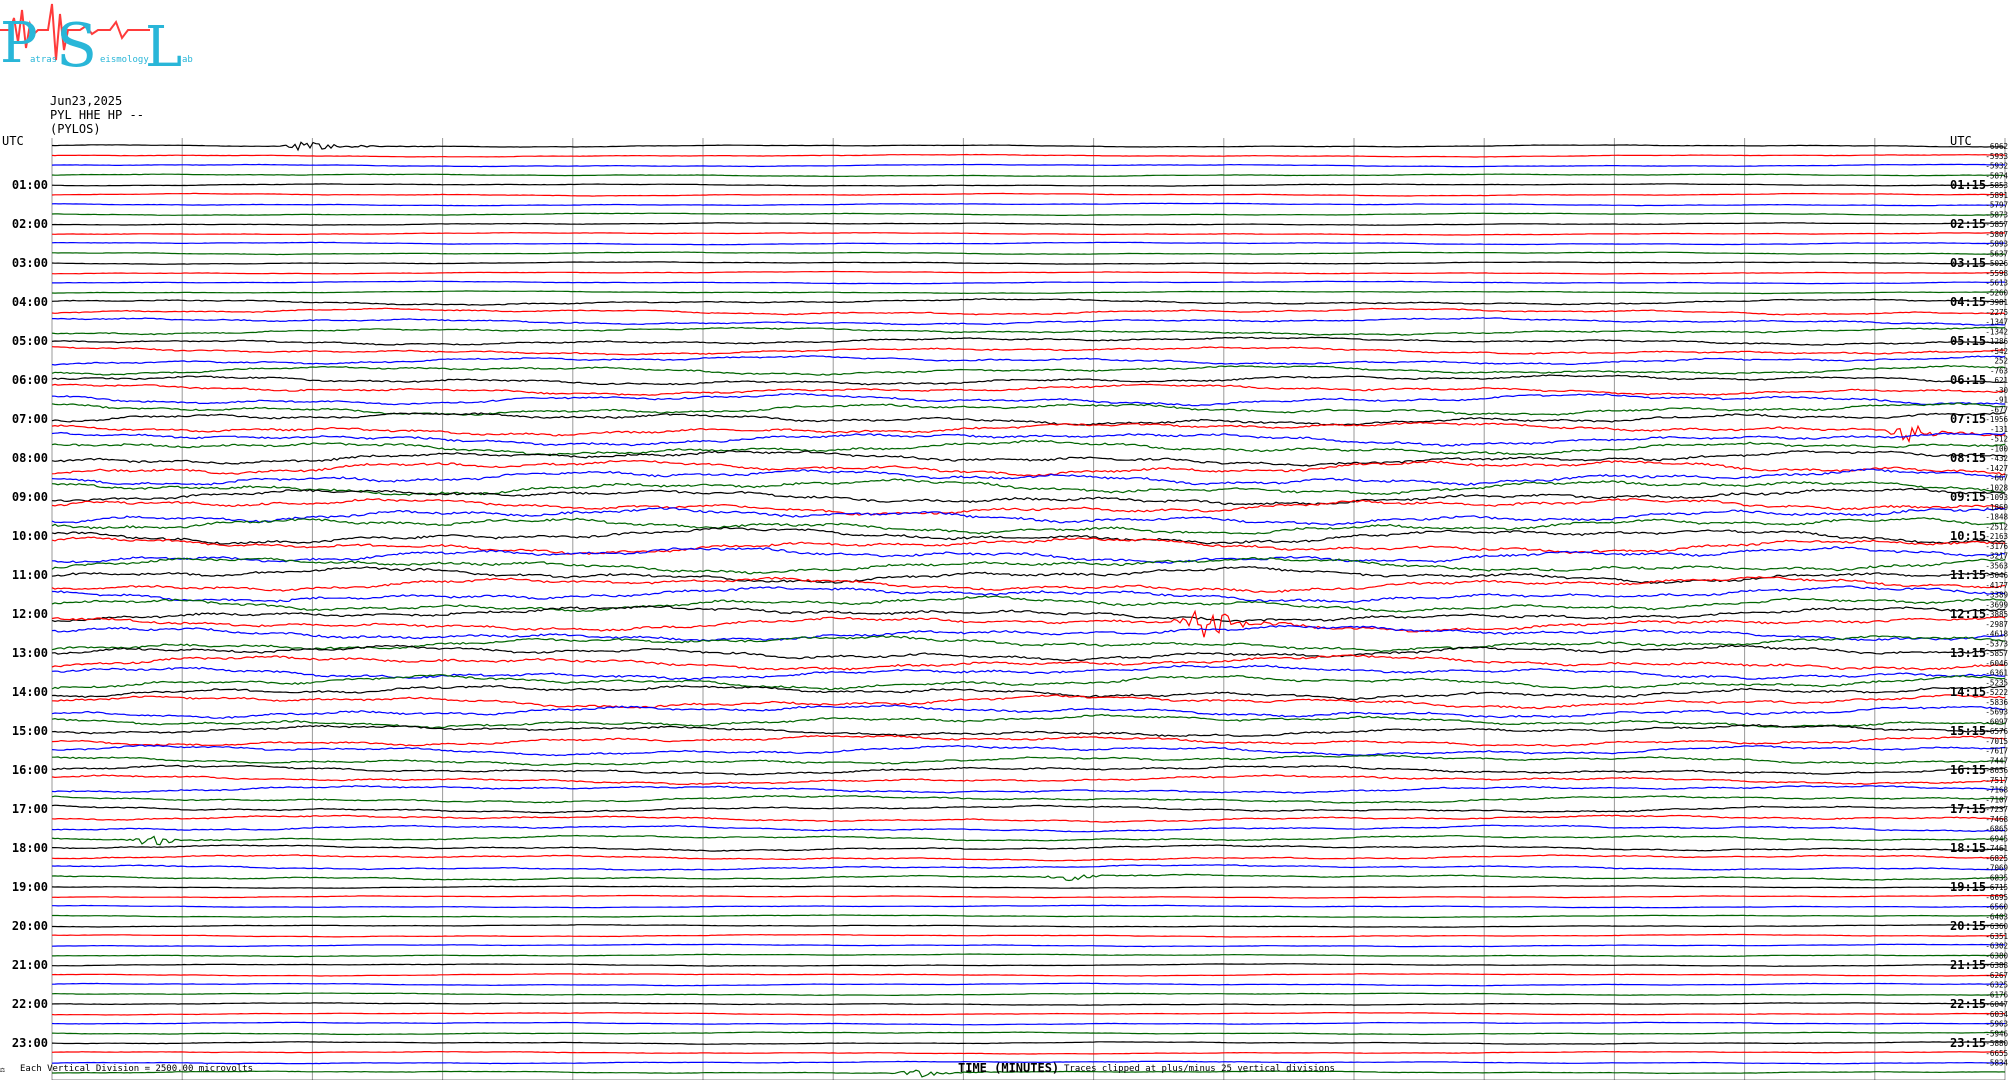 This screenshot has width=2010, height=1080. Describe the element at coordinates (1968, 692) in the screenshot. I see `right-time-label: 14:15` at that location.